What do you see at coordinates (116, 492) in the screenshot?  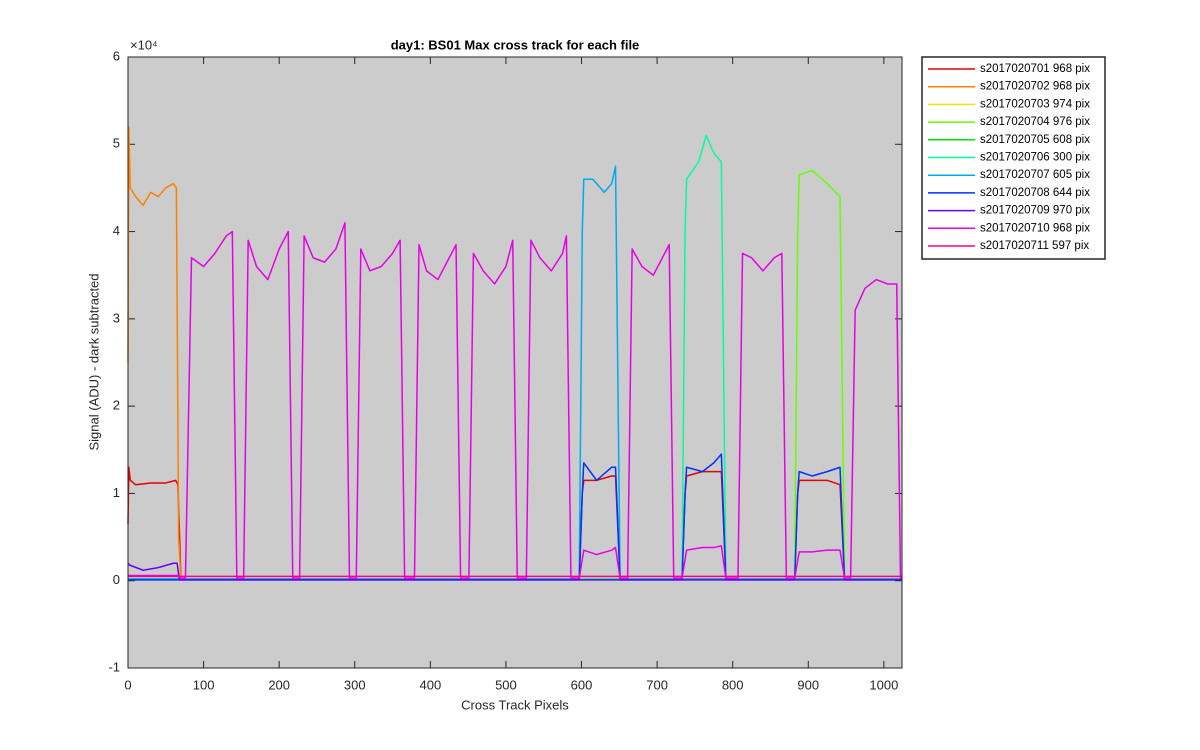 I see `y-tick-label: 1` at bounding box center [116, 492].